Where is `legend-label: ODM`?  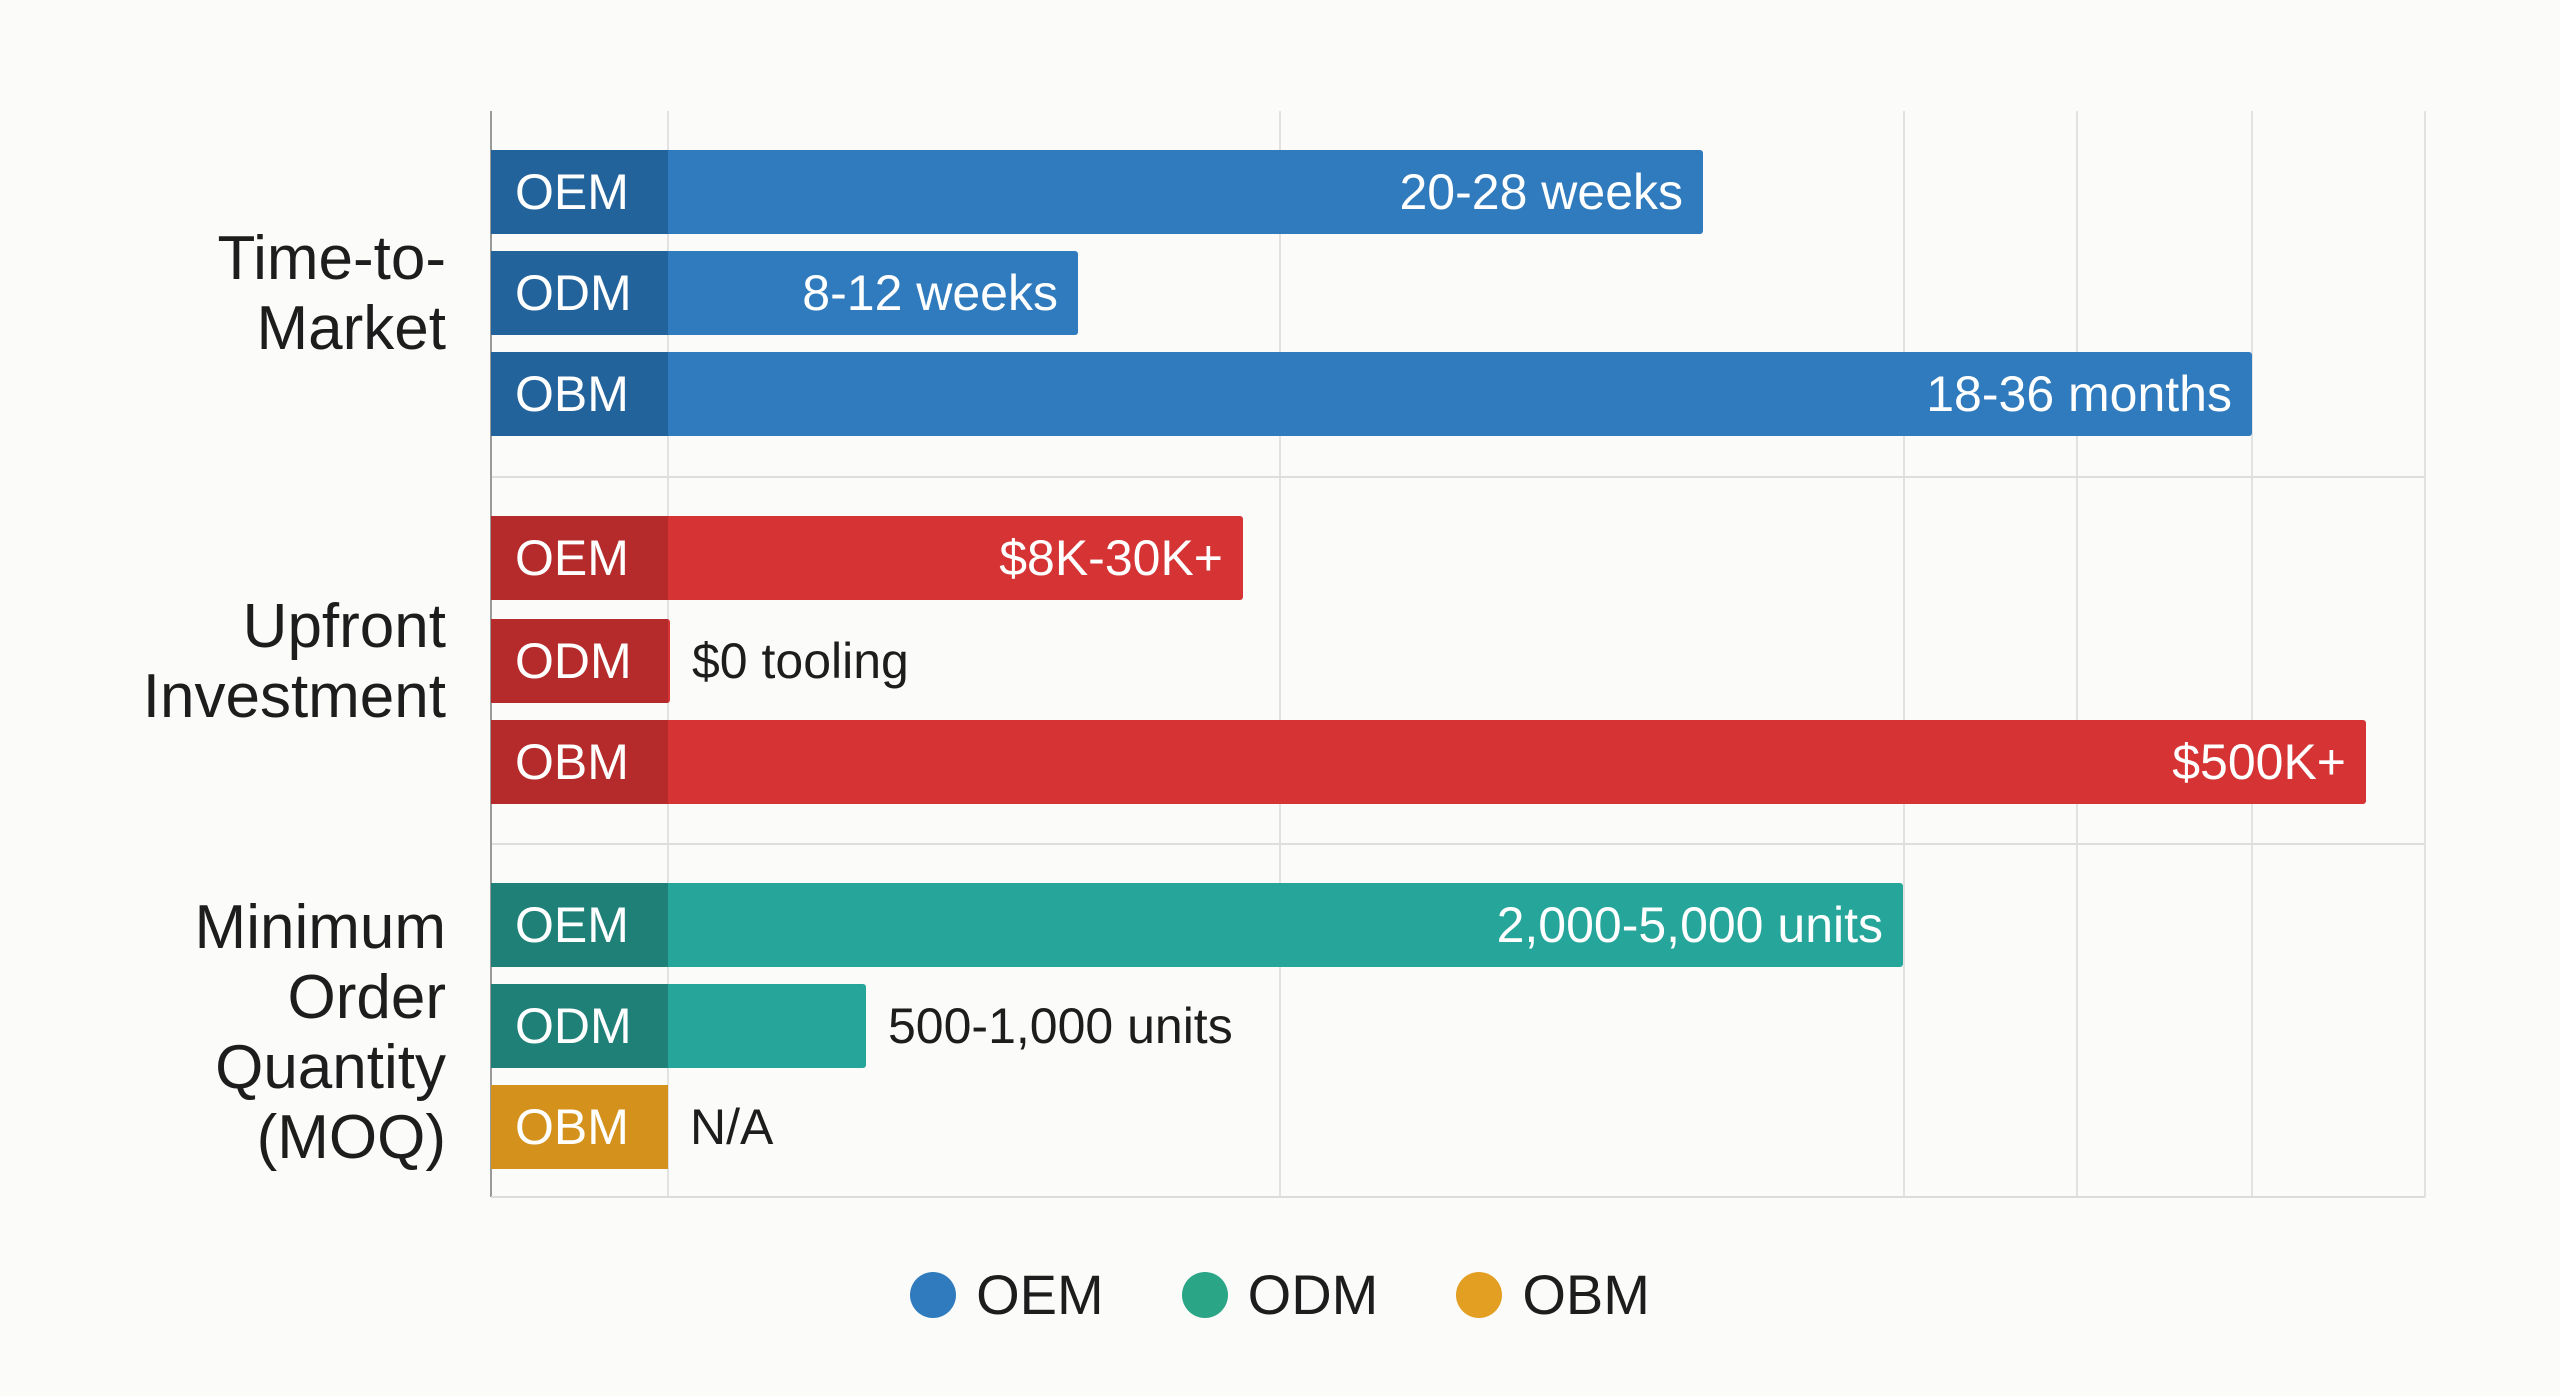
legend-label: ODM is located at coordinates (1313, 1294).